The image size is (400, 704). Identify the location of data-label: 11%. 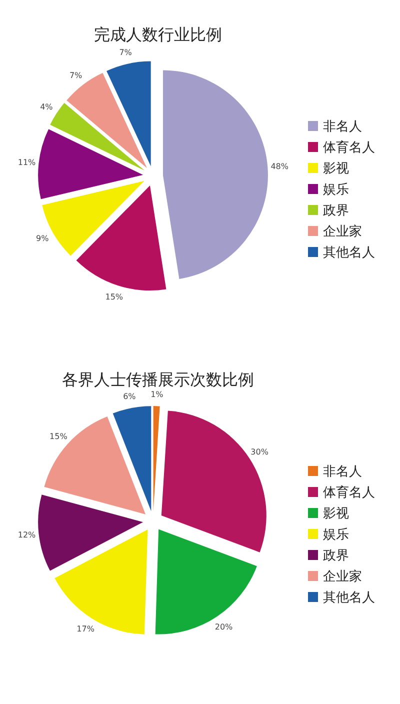
(27, 162).